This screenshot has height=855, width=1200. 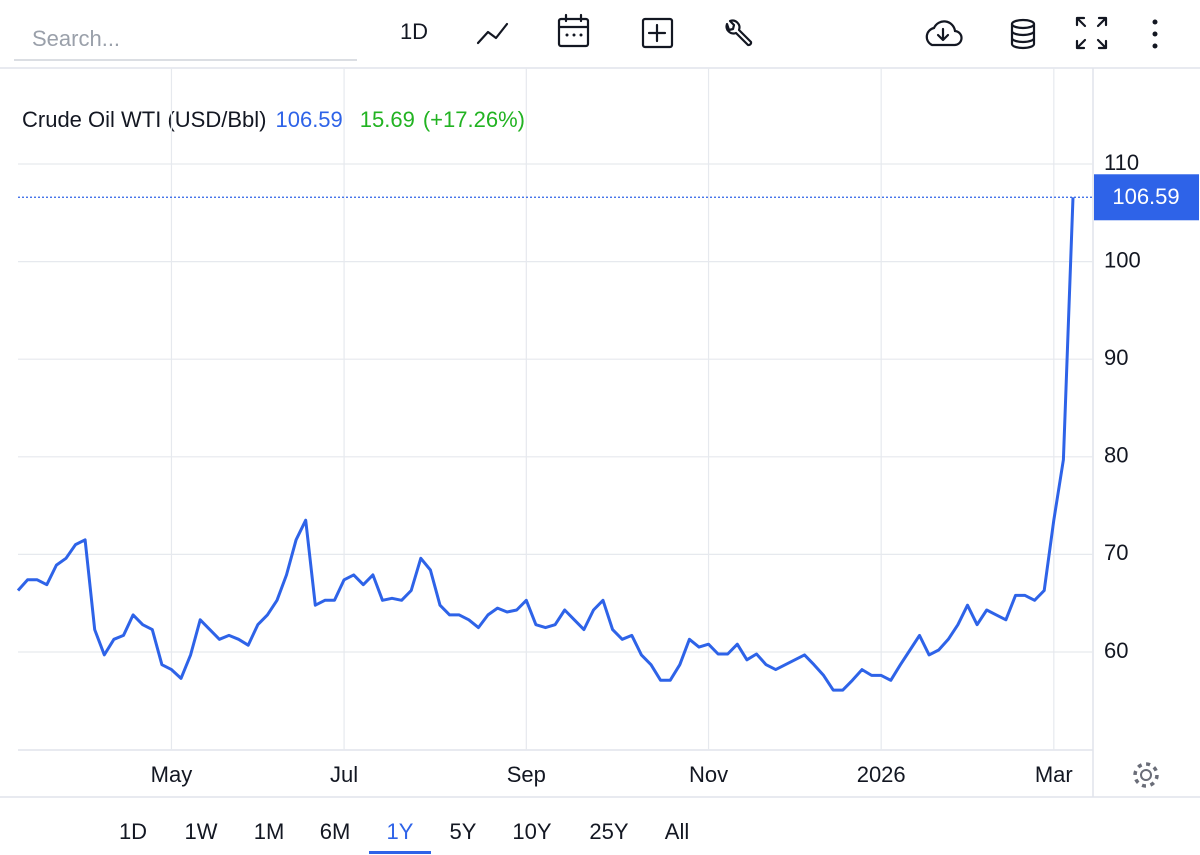 What do you see at coordinates (531, 831) in the screenshot?
I see `range-button: 10Y` at bounding box center [531, 831].